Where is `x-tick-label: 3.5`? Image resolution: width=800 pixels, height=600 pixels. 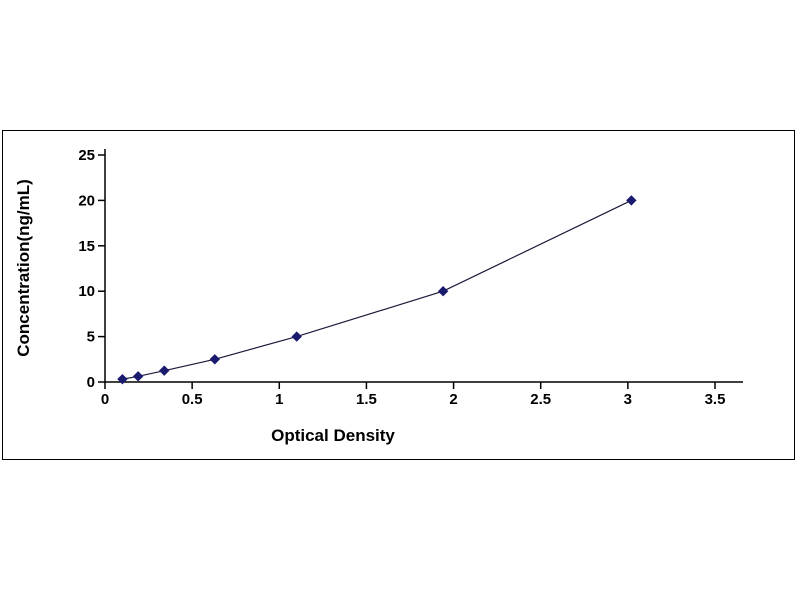
x-tick-label: 3.5 is located at coordinates (715, 399).